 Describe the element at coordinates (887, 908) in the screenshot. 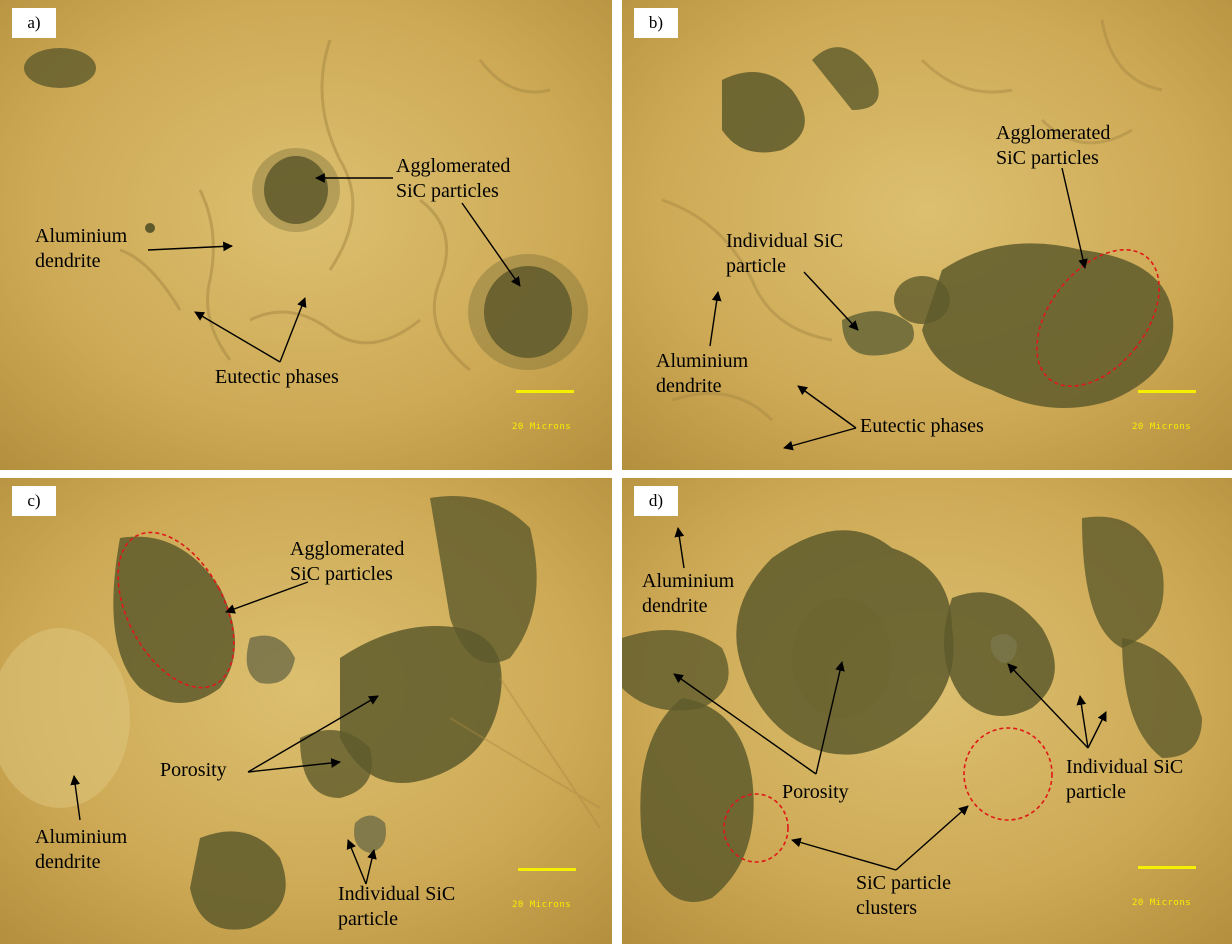

I see `annotation-clusters-line2: clusters` at that location.